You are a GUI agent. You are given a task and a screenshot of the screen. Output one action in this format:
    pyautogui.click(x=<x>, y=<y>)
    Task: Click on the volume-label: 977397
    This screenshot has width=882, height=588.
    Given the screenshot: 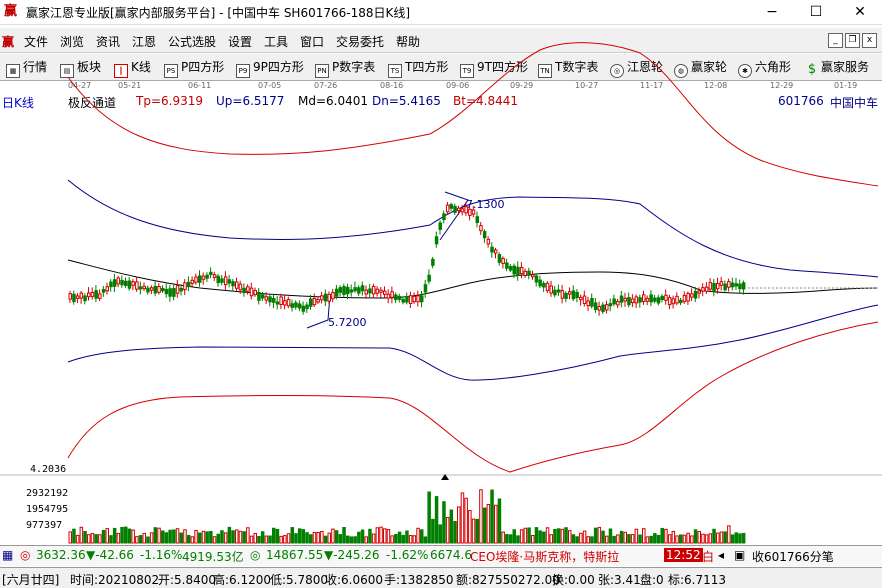 What is the action you would take?
    pyautogui.click(x=44, y=525)
    